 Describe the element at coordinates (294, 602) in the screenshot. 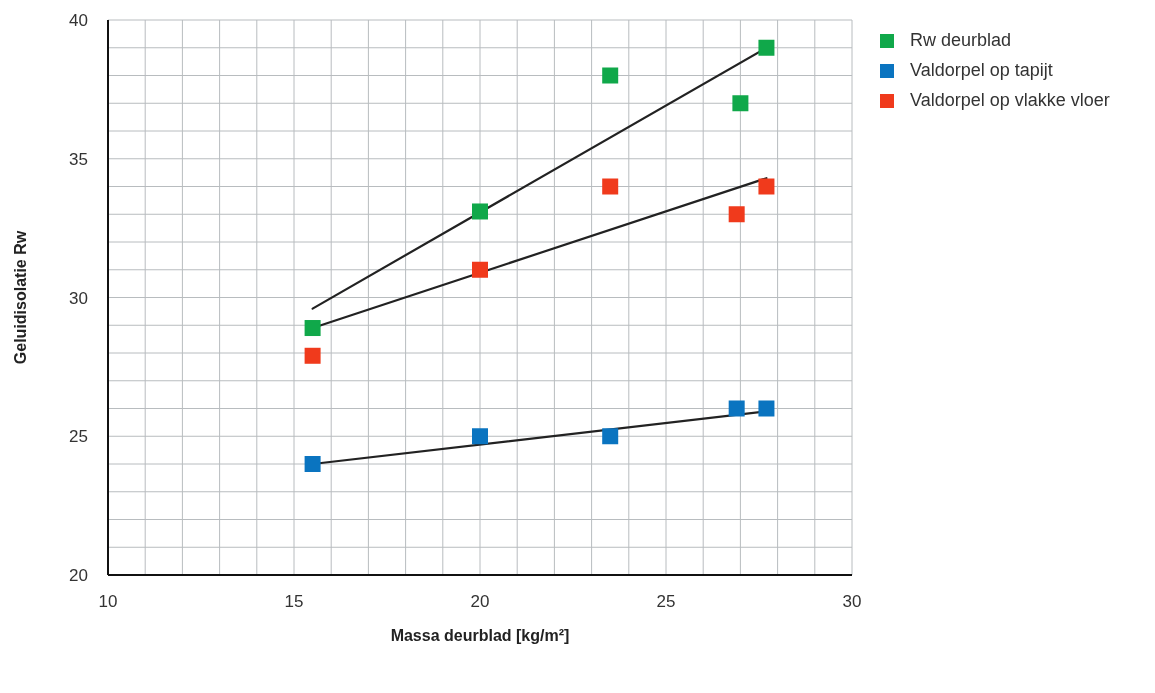

I see `x-tick-label: 15` at that location.